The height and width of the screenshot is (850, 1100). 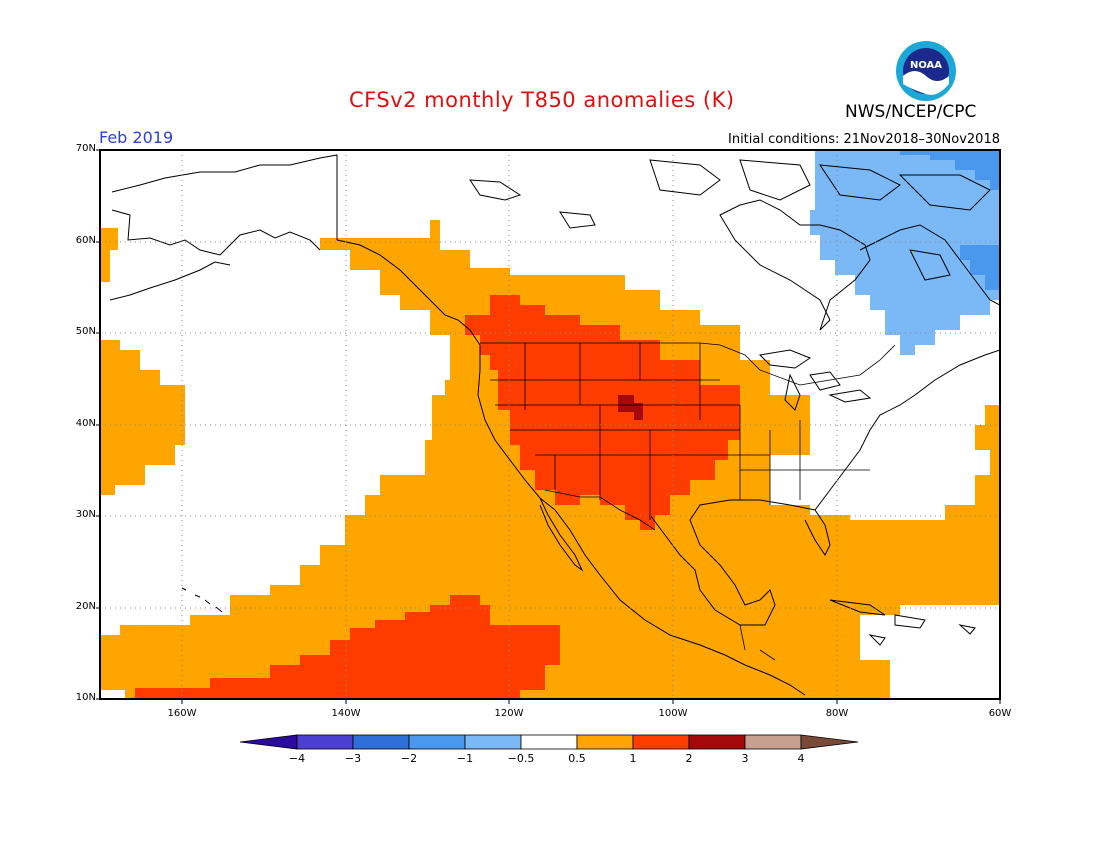 I want to click on initial-conditions: Initial conditions: 21Nov2018–30Nov2018, so click(x=864, y=139).